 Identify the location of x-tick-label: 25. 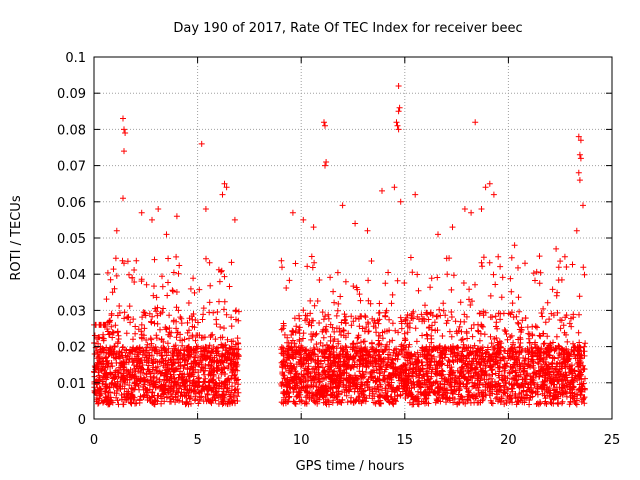
(612, 440).